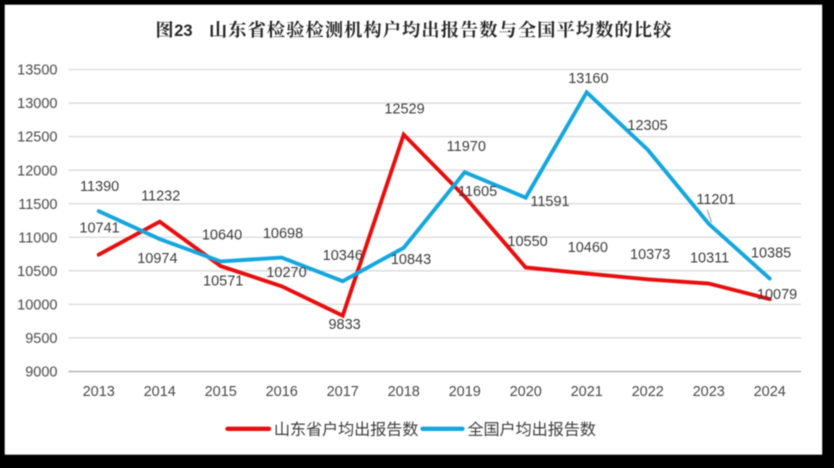 The width and height of the screenshot is (834, 468). Describe the element at coordinates (526, 392) in the screenshot. I see `svg-text: 2020` at that location.